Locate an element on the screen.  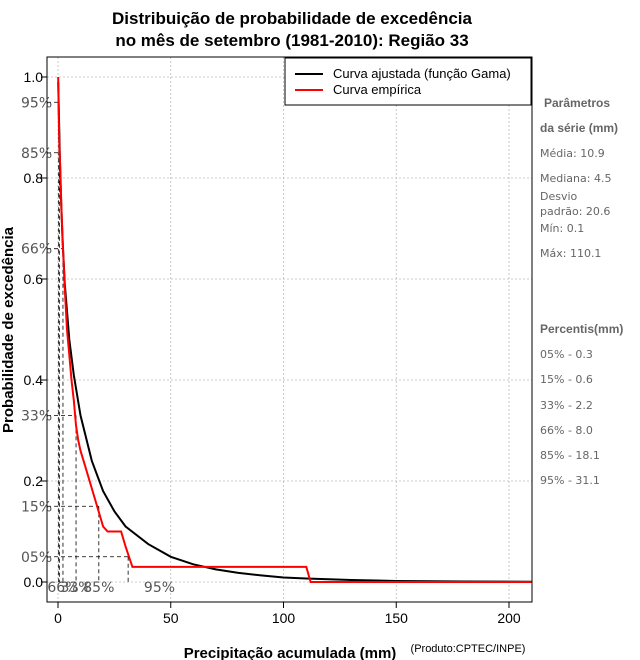
x-tick-label-4: 200 is located at coordinates (509, 618).